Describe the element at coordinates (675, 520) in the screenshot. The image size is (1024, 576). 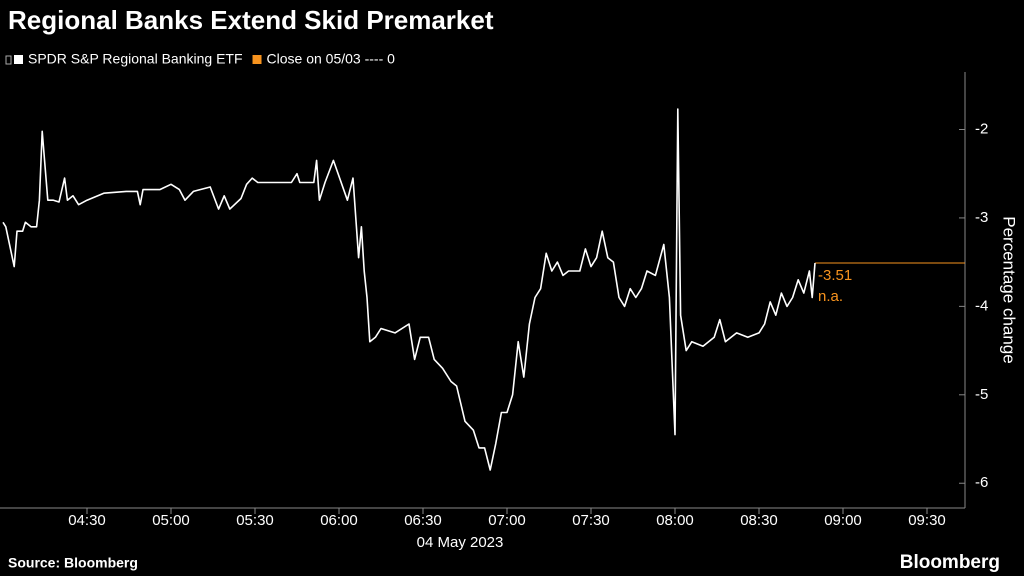
I see `x-tick-label: 08:00` at that location.